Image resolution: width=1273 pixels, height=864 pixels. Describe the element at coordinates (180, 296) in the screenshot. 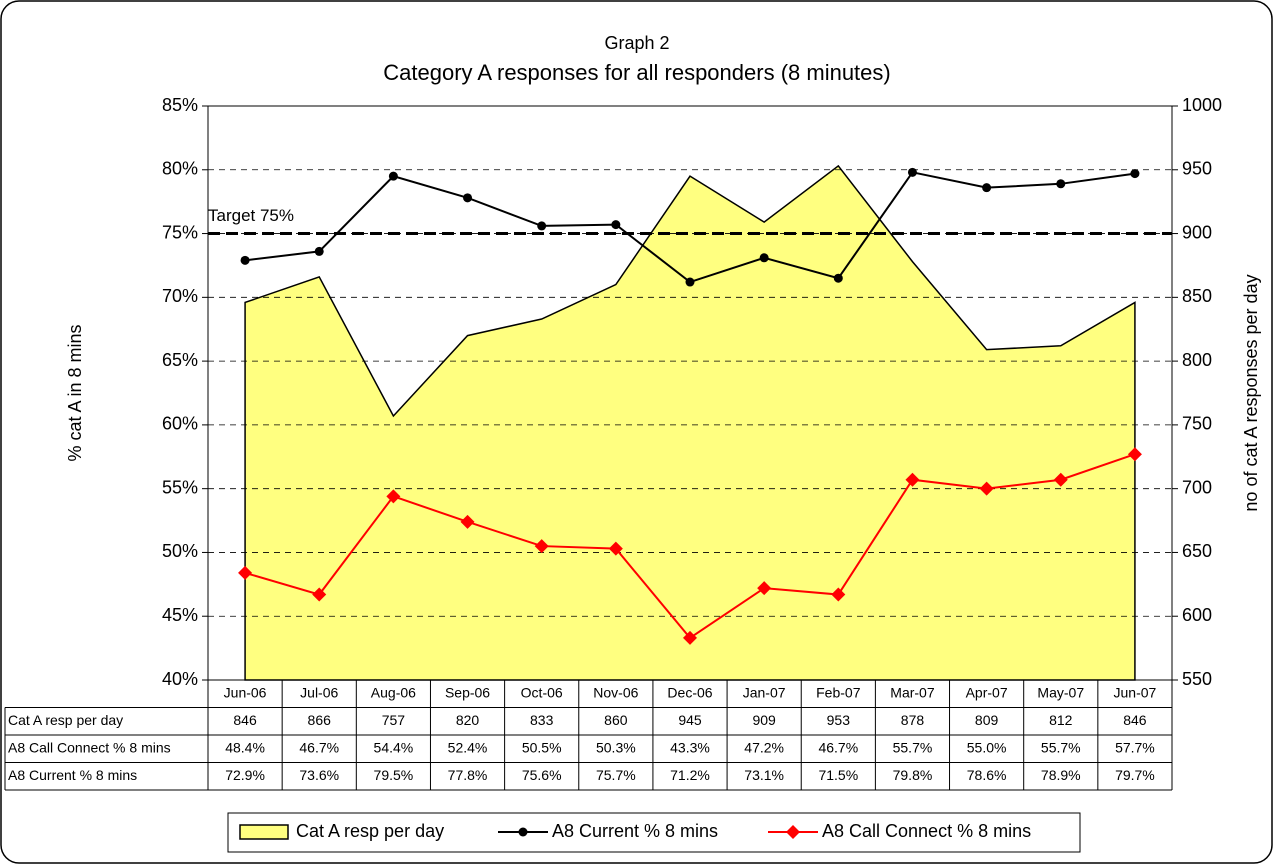

I see `y-tick-label: 70%` at that location.